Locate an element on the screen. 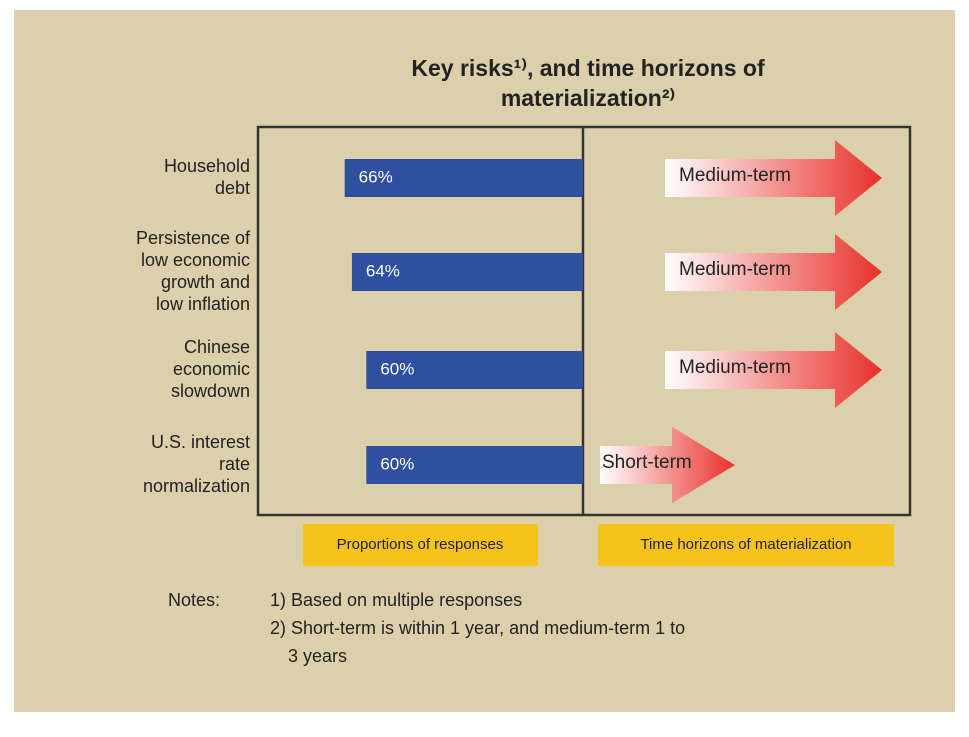 Image resolution: width=969 pixels, height=737 pixels. category-label: U.S. interest is located at coordinates (200, 442).